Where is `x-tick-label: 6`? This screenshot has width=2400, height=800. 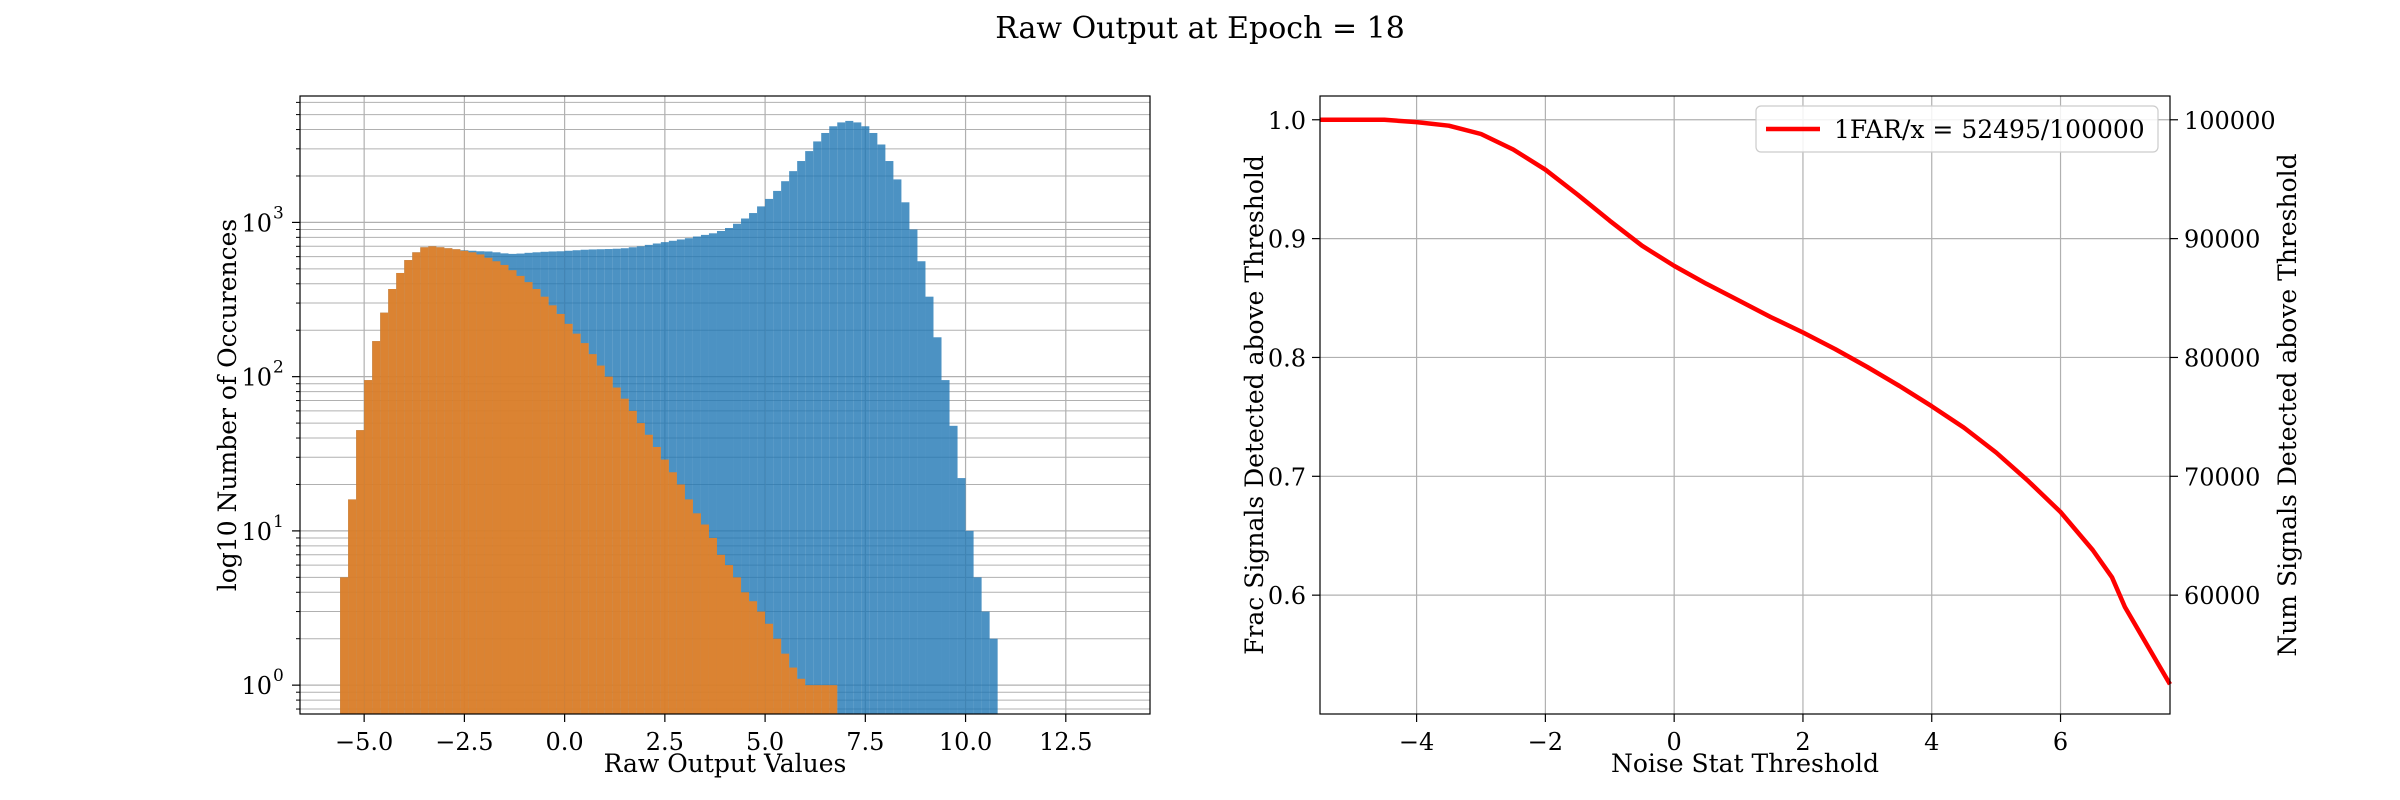
x-tick-label: 6 is located at coordinates (2060, 742).